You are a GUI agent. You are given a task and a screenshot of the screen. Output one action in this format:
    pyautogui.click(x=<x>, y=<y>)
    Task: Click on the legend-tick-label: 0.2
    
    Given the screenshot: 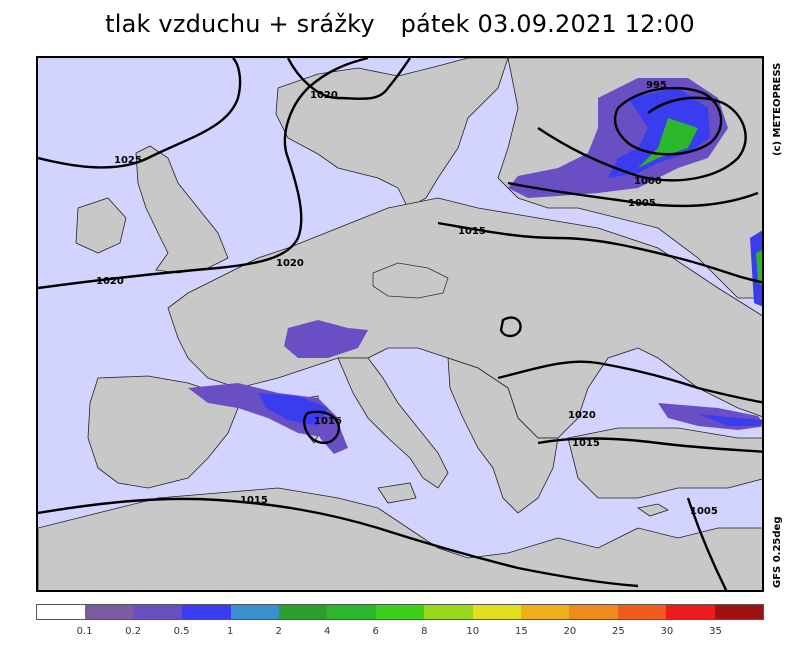 What is the action you would take?
    pyautogui.click(x=133, y=631)
    